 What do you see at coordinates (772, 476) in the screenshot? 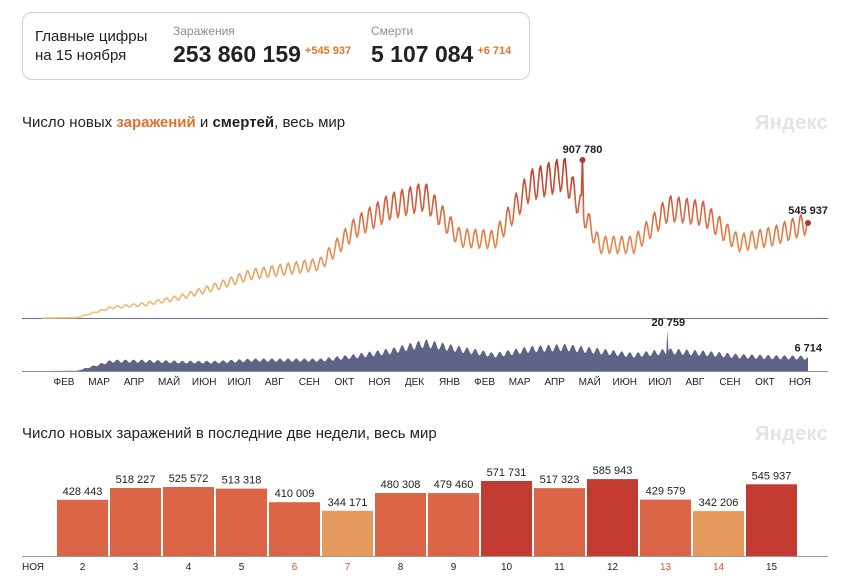
I see `bar-value-label: 545 937` at bounding box center [772, 476].